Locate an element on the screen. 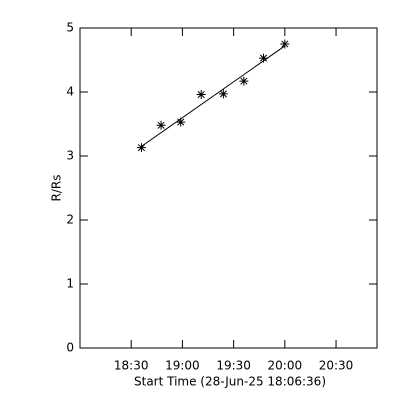 This screenshot has width=400, height=400. x-tick-label: 20:30 is located at coordinates (336, 366).